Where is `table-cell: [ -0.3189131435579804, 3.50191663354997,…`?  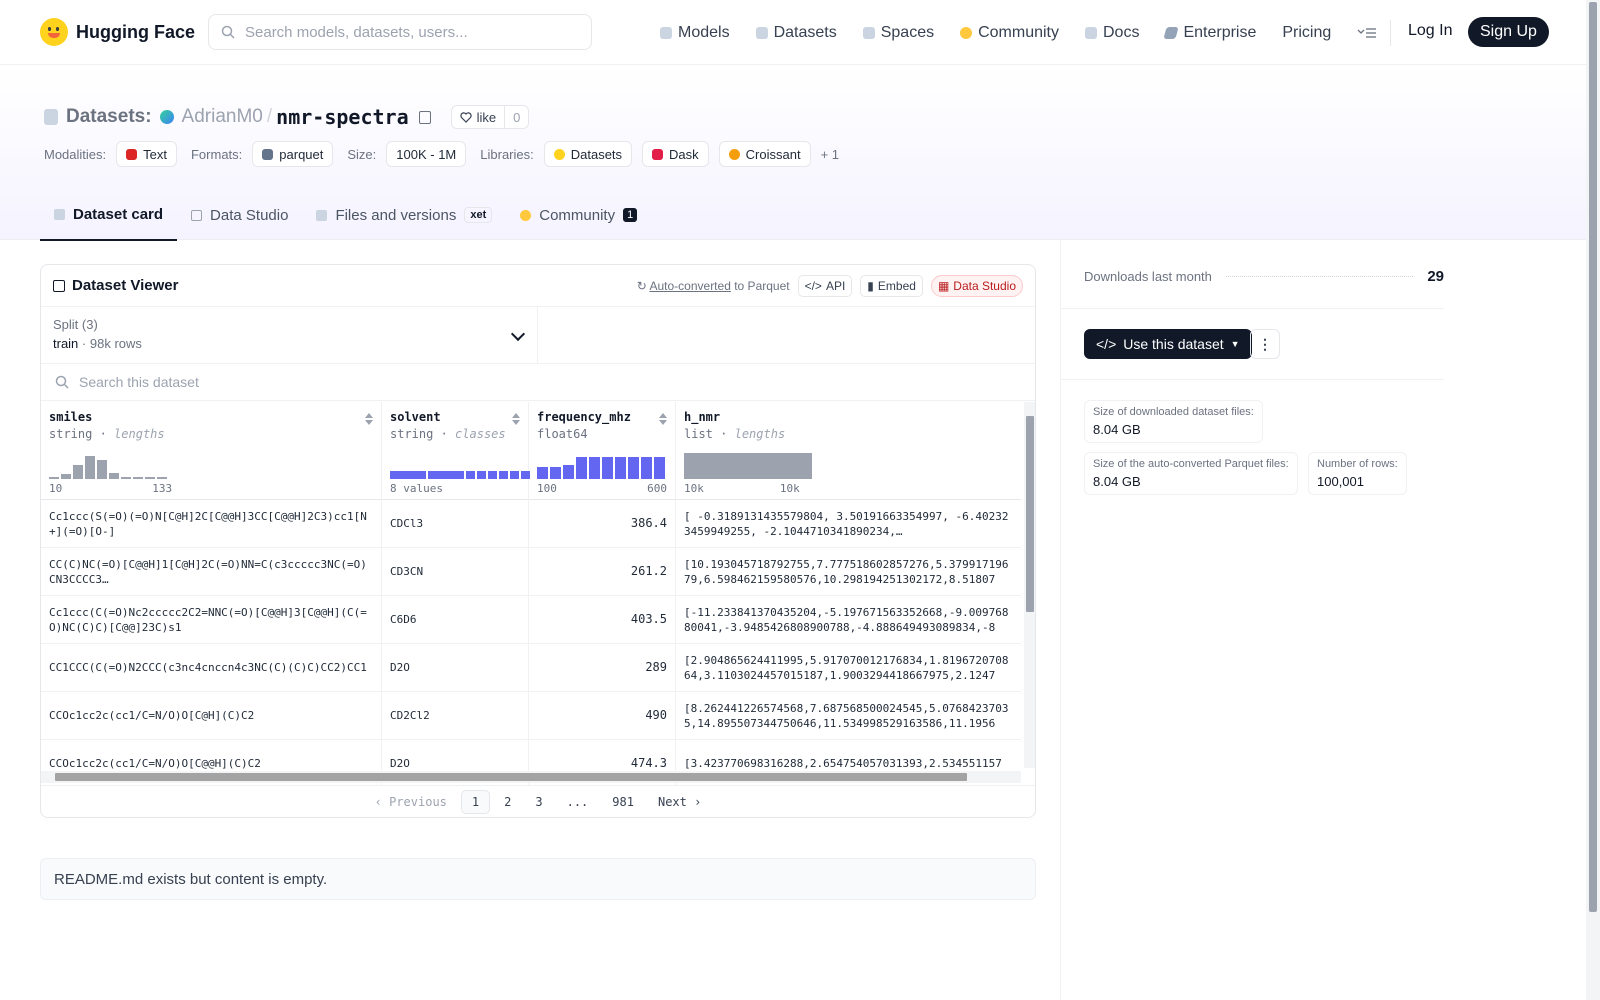 table-cell: [ -0.3189131435579804, 3.50191663354997,… is located at coordinates (848, 524).